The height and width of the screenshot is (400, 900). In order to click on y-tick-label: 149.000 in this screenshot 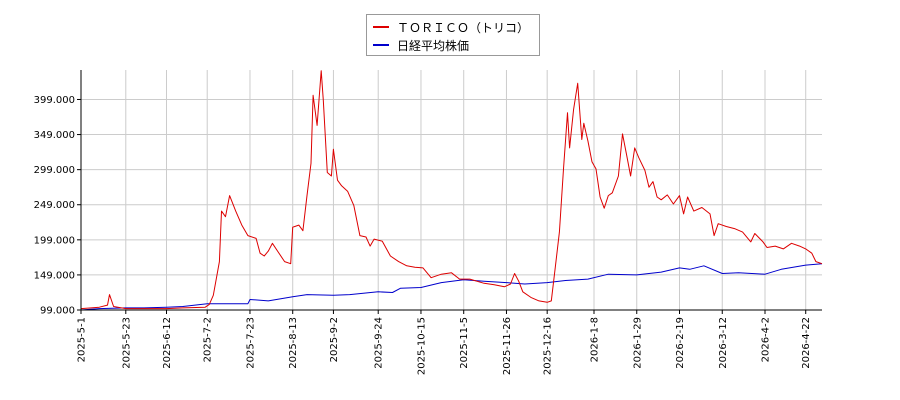, I will do `click(54, 275)`.